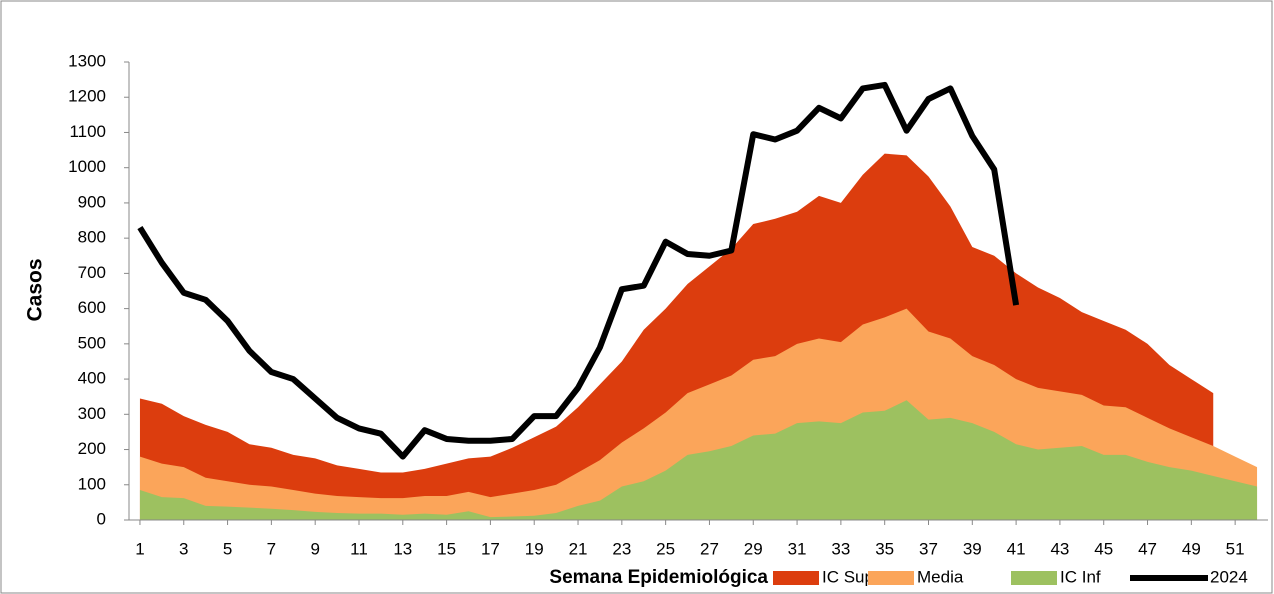 Image resolution: width=1274 pixels, height=594 pixels. I want to click on y-tick-label: 200, so click(92, 448).